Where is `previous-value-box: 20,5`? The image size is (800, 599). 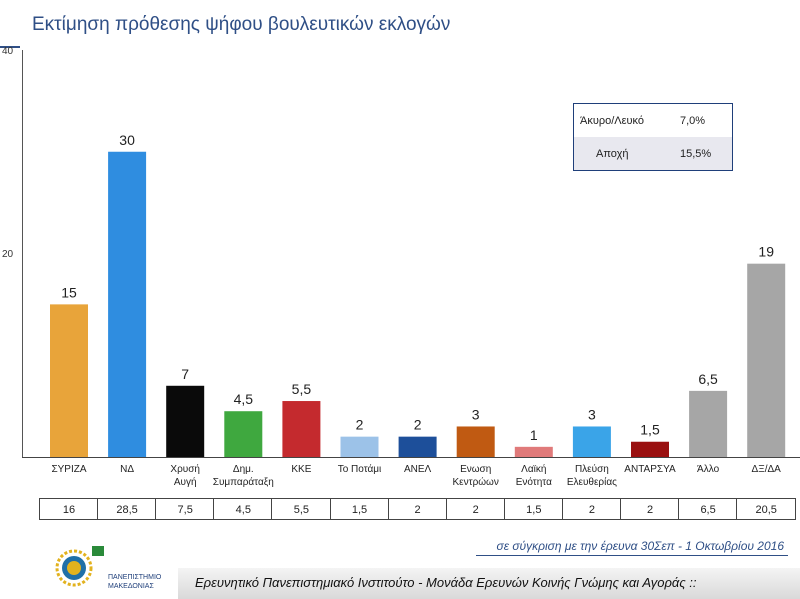 previous-value-box: 20,5 is located at coordinates (766, 509).